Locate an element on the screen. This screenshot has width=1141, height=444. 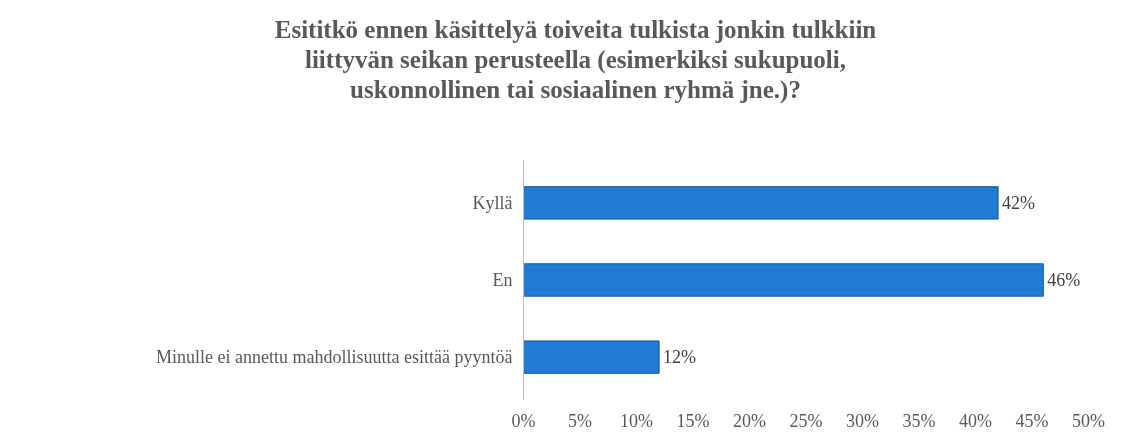
x-tick-label: 30% is located at coordinates (862, 420).